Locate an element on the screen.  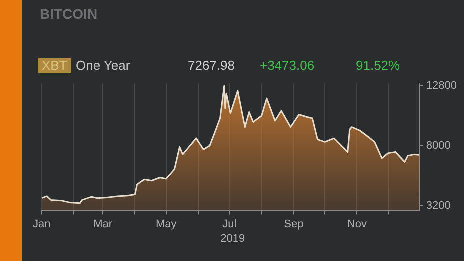
text: +3473.06 is located at coordinates (287, 65).